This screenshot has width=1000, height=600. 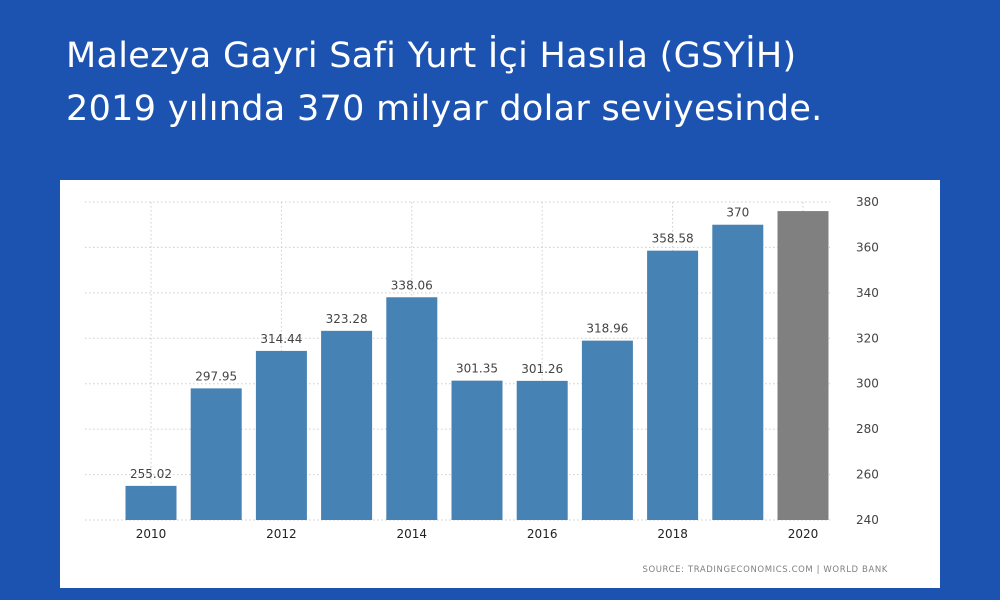 I want to click on bar-value-label: 314.44, so click(x=281, y=339).